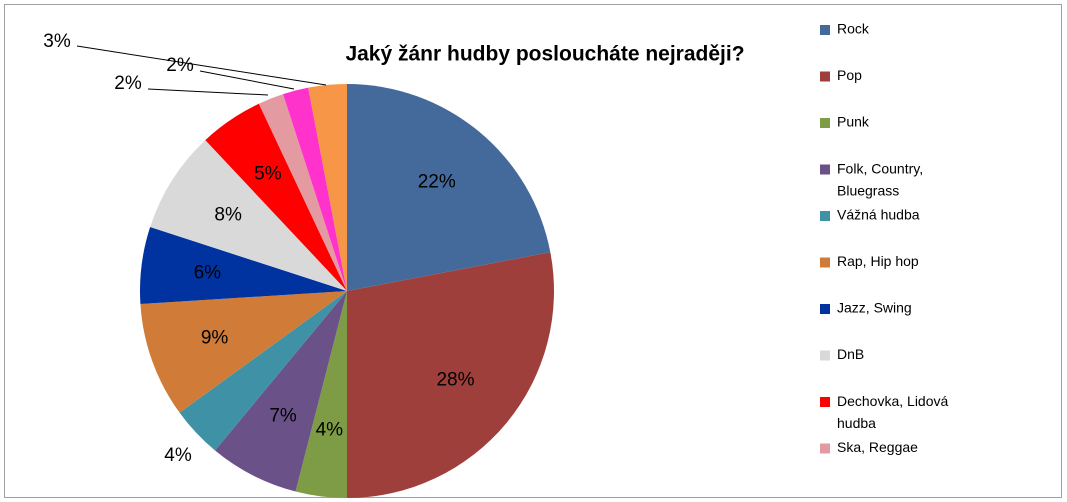 This screenshot has height=502, width=1067. What do you see at coordinates (544, 54) in the screenshot?
I see `chart-title: Jaký žánr hudby posloucháte nejraději?` at bounding box center [544, 54].